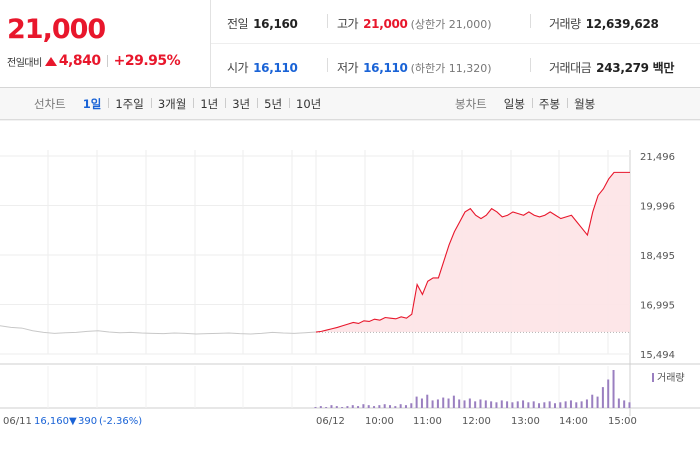 Image resolution: width=700 pixels, height=450 pixels. I want to click on low-value: 16,110, so click(385, 68).